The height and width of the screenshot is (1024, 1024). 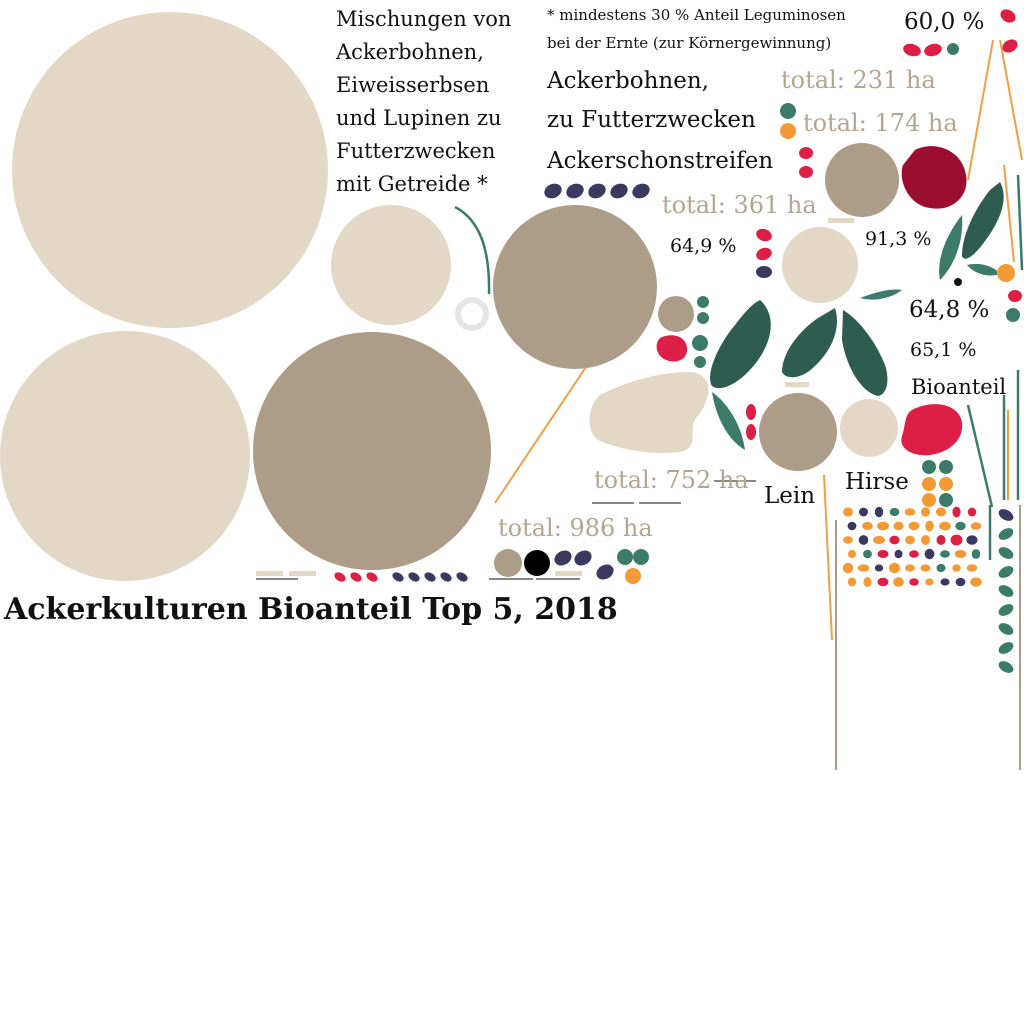 What do you see at coordinates (880, 123) in the screenshot?
I see `total-label-hirse: total: 174 ha` at bounding box center [880, 123].